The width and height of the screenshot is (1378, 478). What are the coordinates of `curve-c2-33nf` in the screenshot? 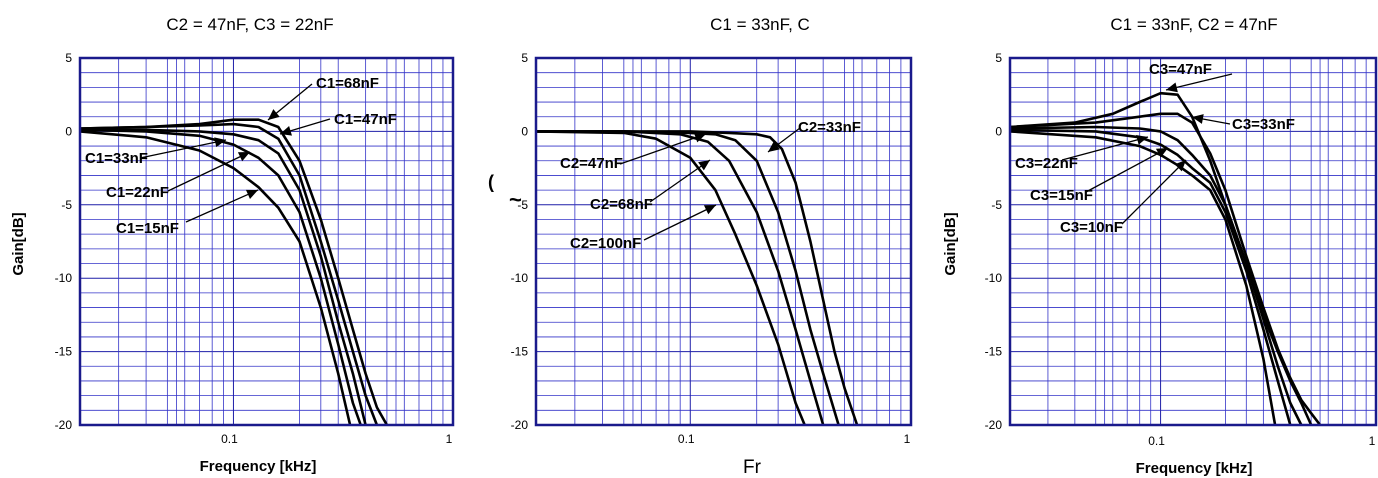 It's located at (697, 278).